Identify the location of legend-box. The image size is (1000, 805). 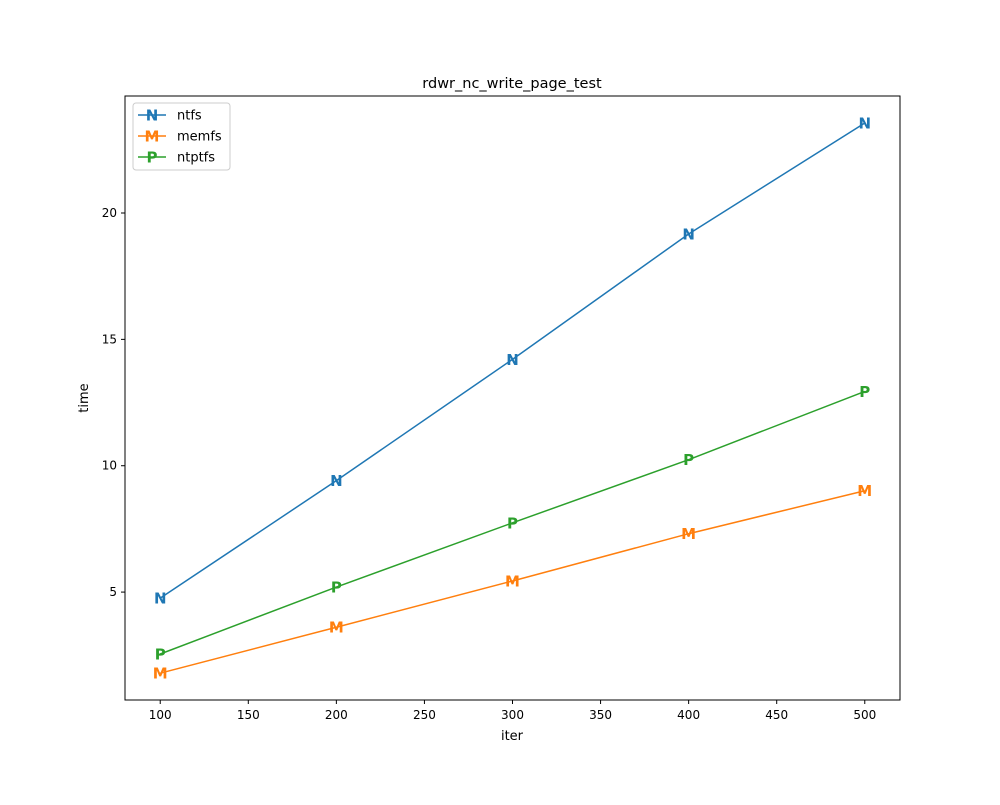
(181, 136).